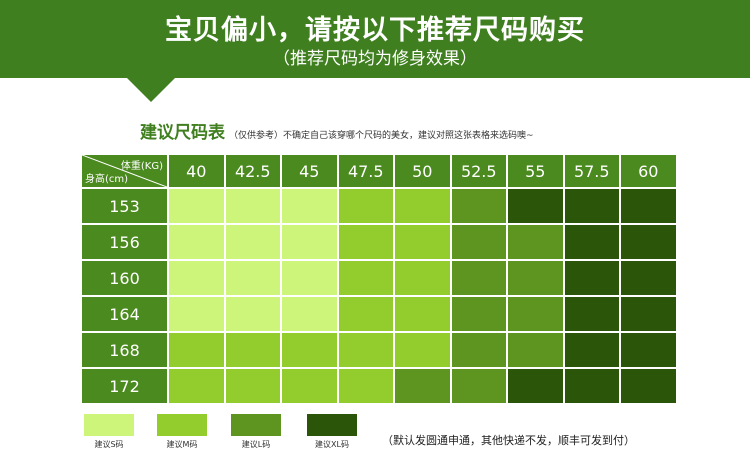 The image size is (750, 460). What do you see at coordinates (365, 171) in the screenshot?
I see `weight-header: 47.5` at bounding box center [365, 171].